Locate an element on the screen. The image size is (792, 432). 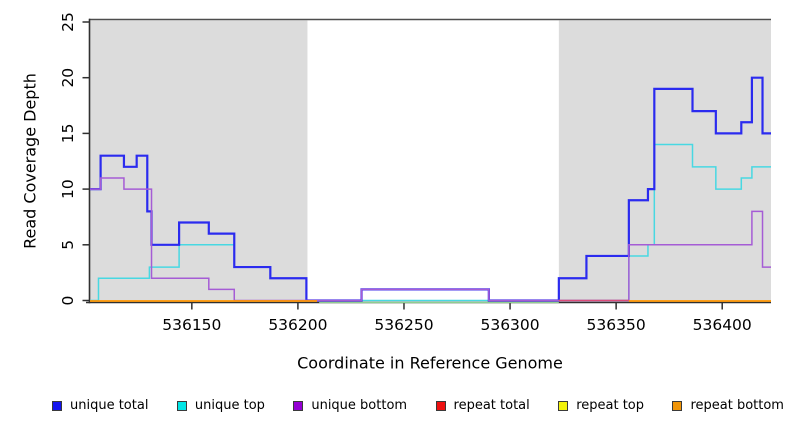
legend-item-unique-total: unique total is located at coordinates (100, 405).